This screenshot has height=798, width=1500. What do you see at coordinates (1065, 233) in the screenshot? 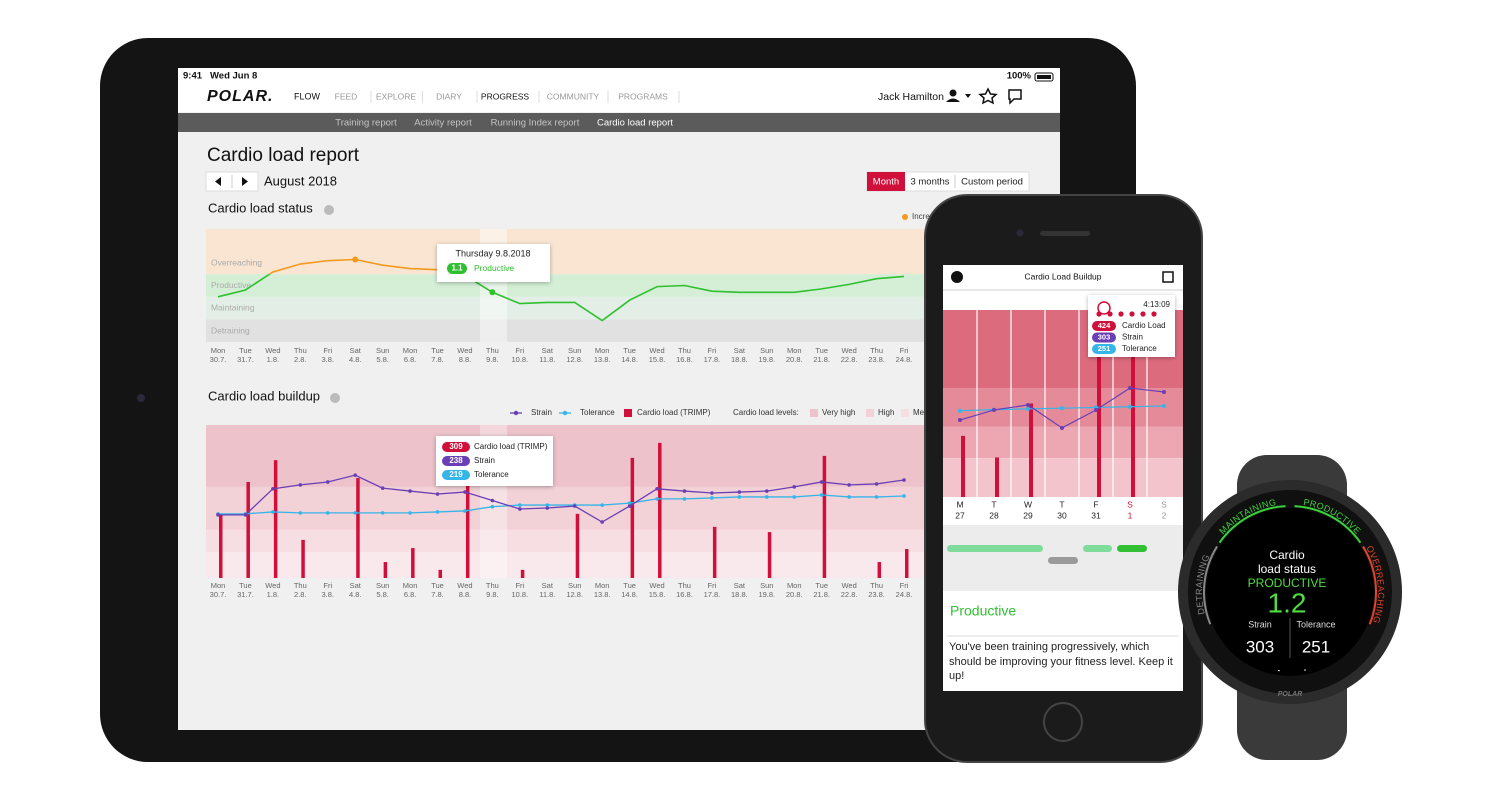
I see `speaker` at bounding box center [1065, 233].